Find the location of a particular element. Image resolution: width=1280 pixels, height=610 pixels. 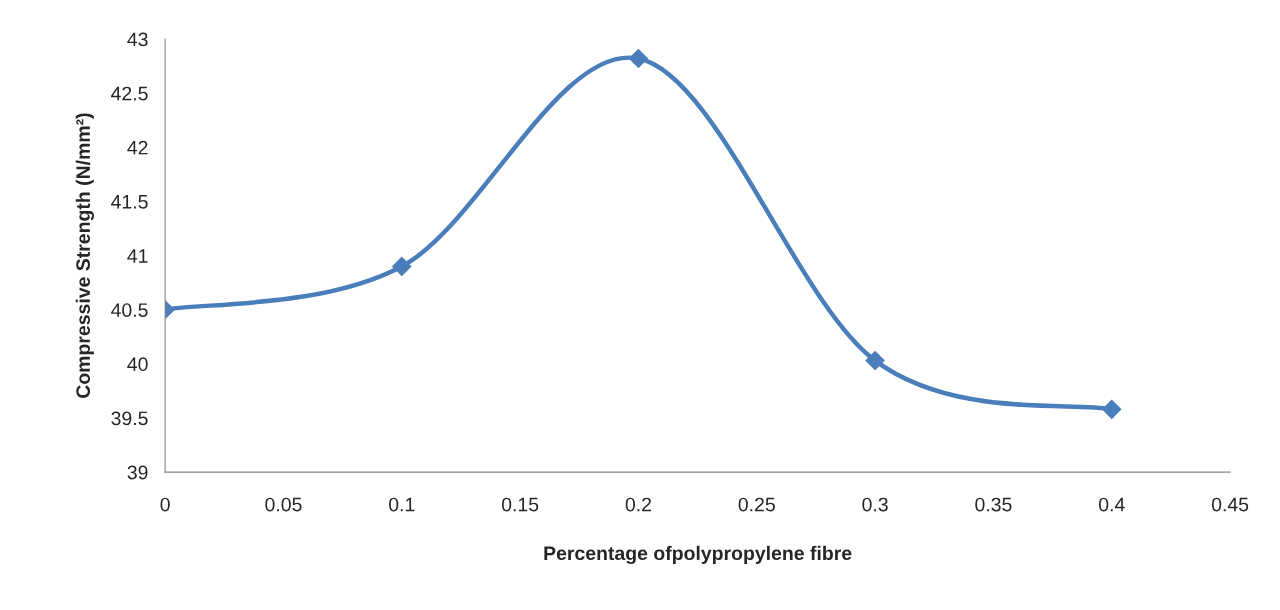

x-tick-label: 0.35 is located at coordinates (993, 504).